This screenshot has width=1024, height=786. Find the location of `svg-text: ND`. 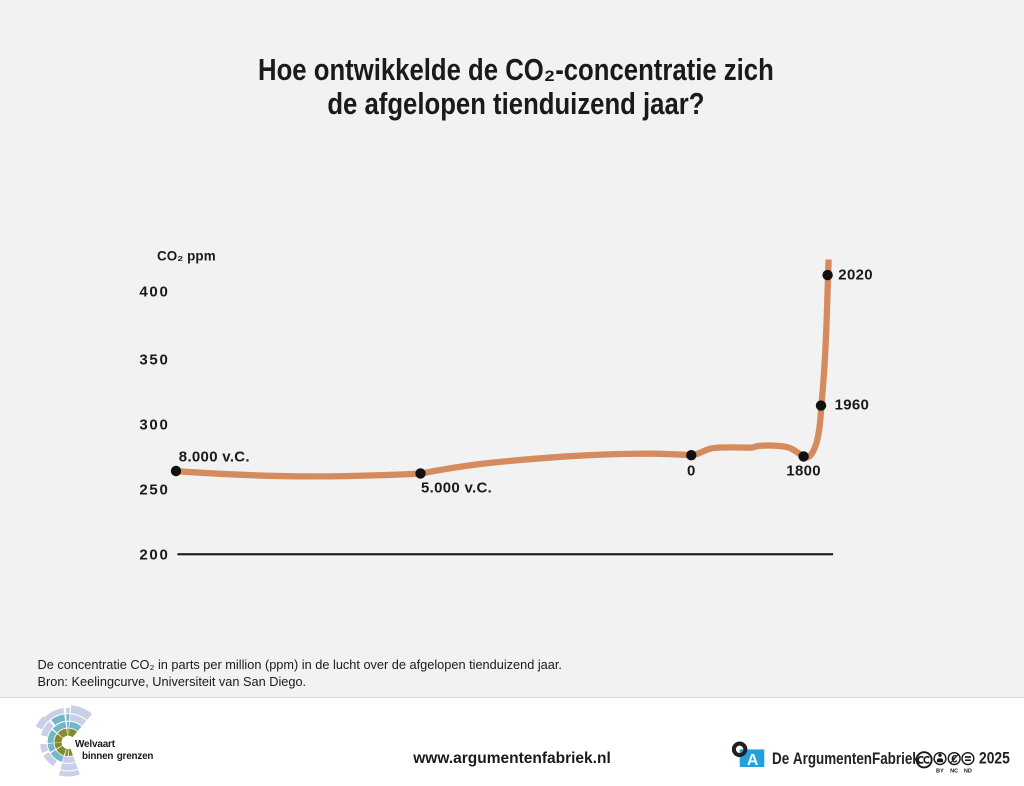

svg-text: ND is located at coordinates (968, 772).